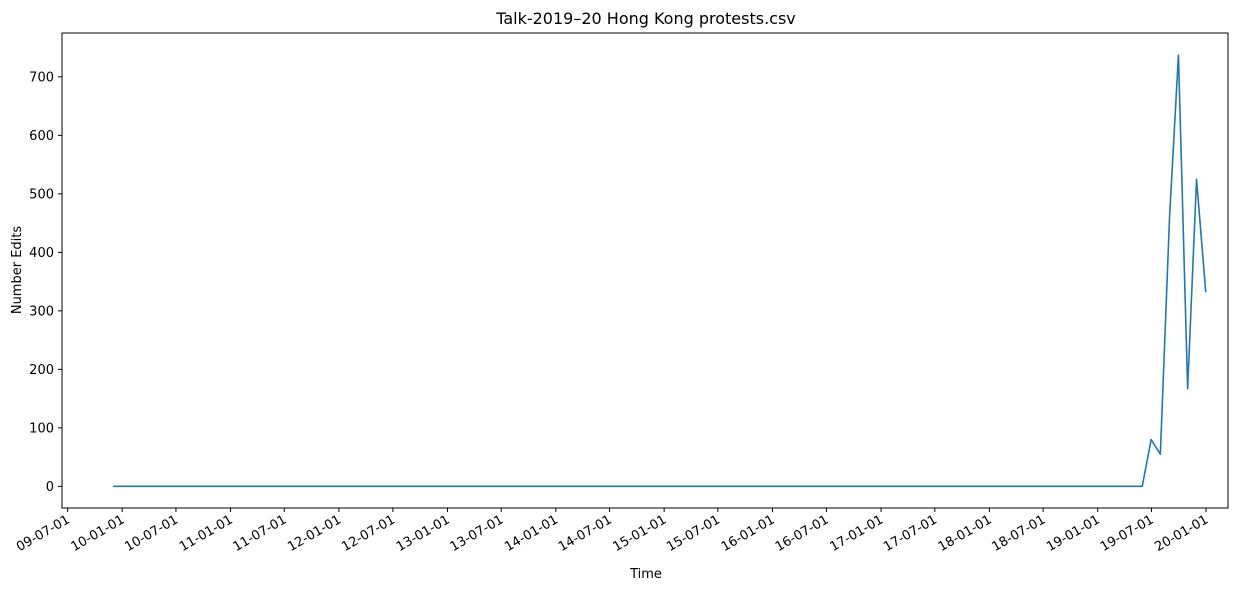 This screenshot has width=1238, height=591. I want to click on y-tick-label: 300, so click(41, 311).